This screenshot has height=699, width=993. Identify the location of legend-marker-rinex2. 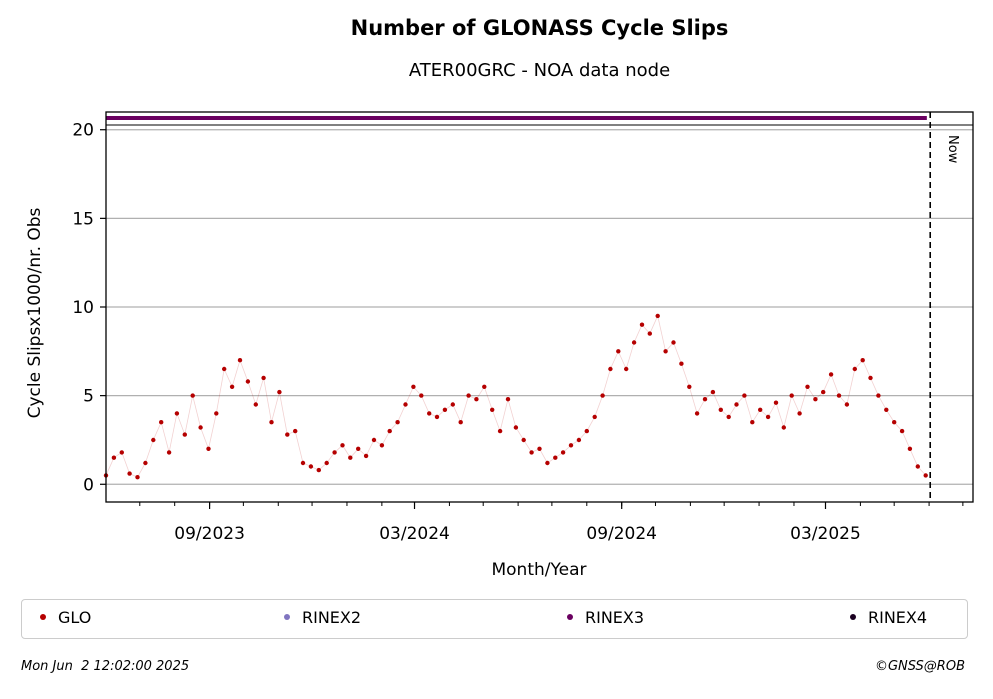
(287, 616).